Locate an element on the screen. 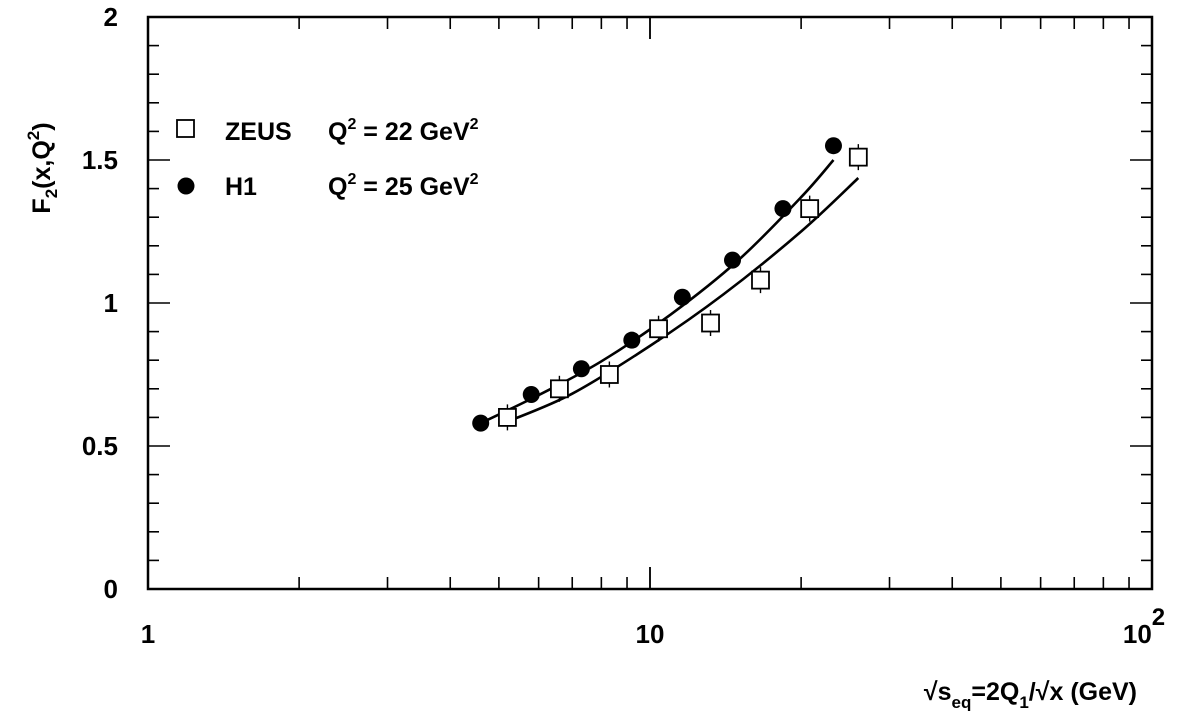  y-tick-label: 1.5 is located at coordinates (100, 160).